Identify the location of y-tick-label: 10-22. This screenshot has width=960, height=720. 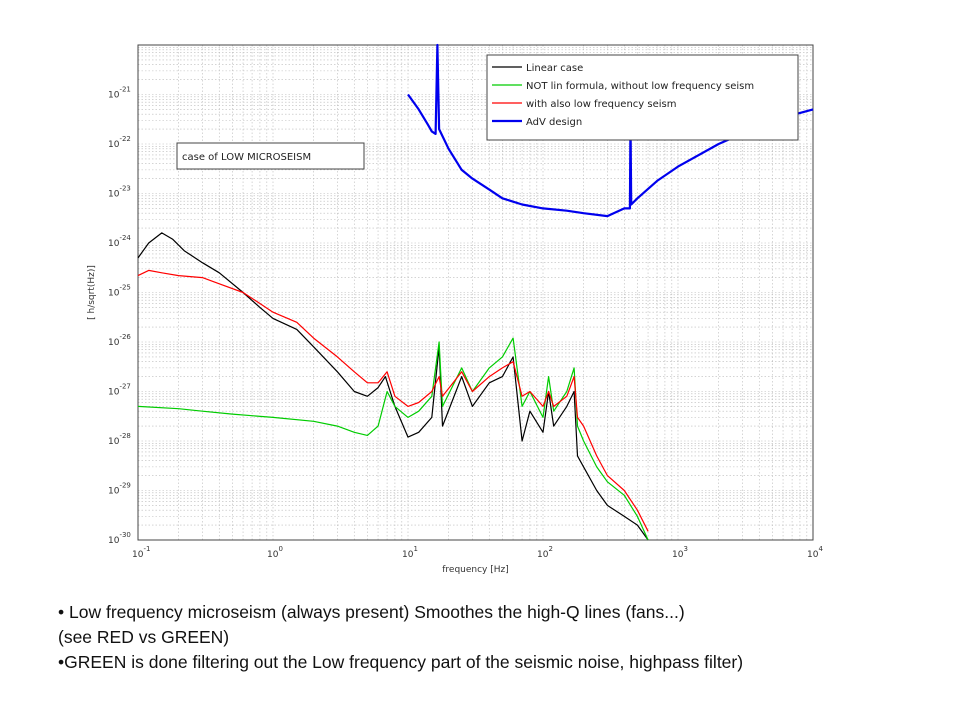
(119, 142).